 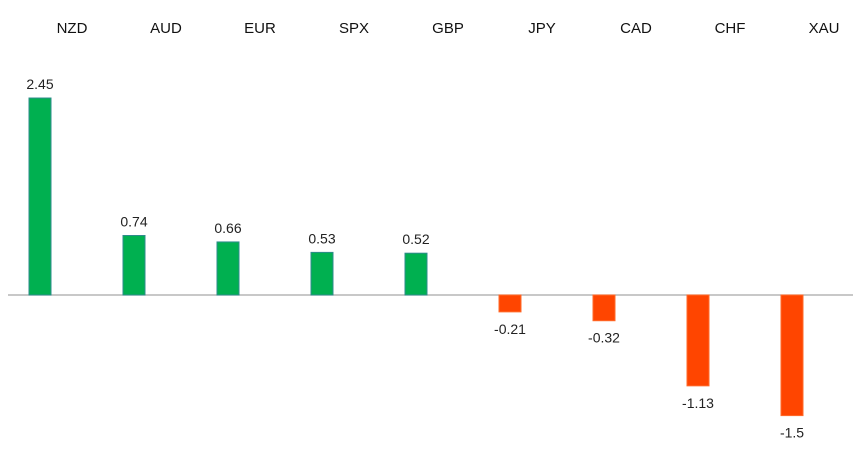 What do you see at coordinates (698, 340) in the screenshot?
I see `bar-chf` at bounding box center [698, 340].